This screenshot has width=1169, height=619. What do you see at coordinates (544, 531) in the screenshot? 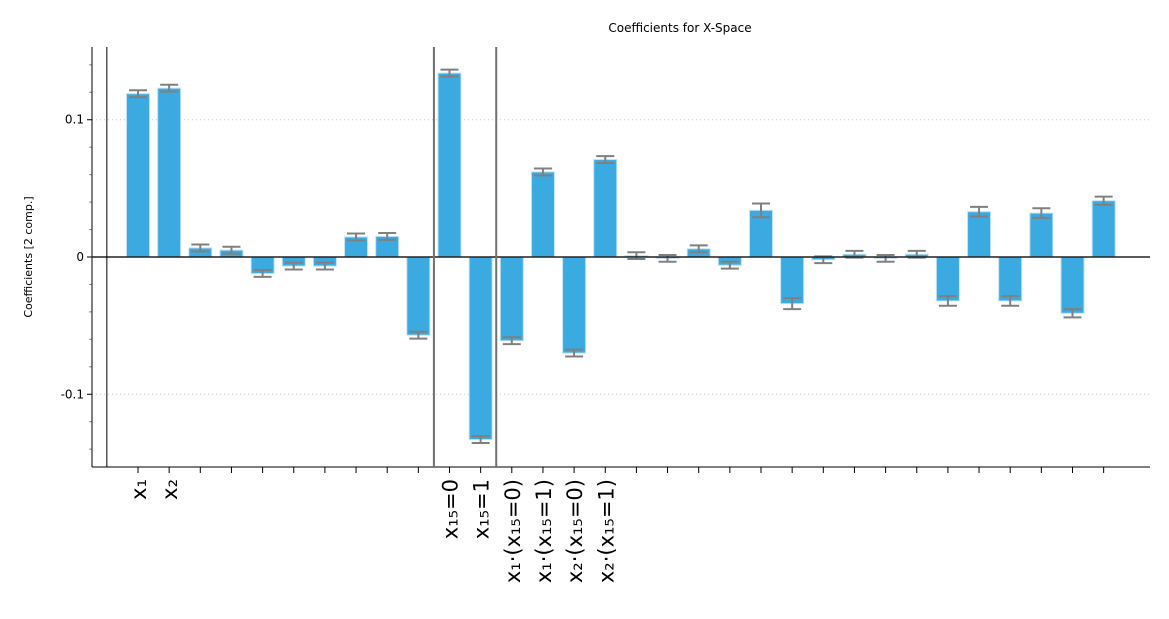
I see `x-tick-label: x₁·(x₁₅=1)` at bounding box center [544, 531].